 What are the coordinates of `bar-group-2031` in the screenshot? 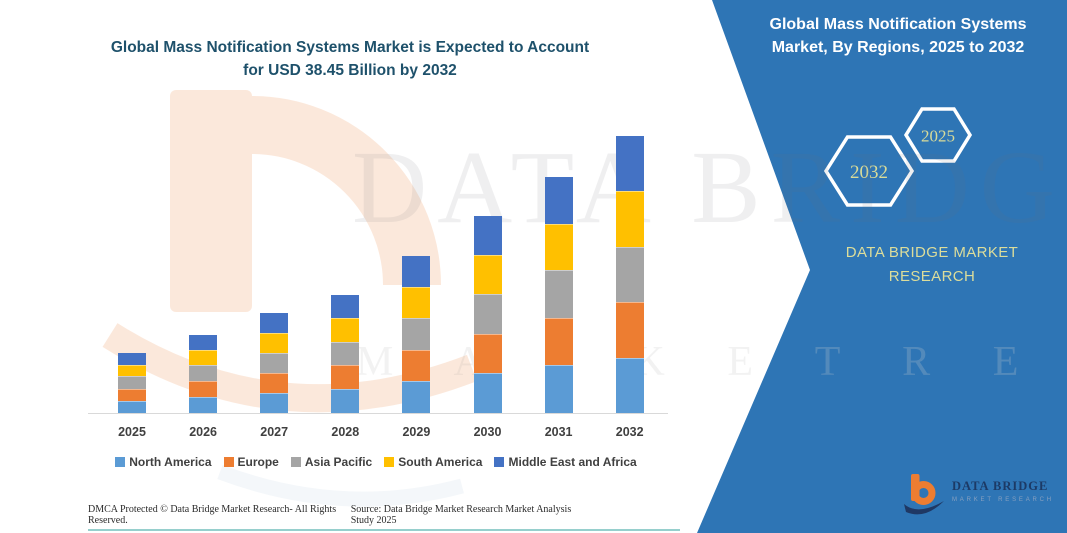 It's located at (558, 294).